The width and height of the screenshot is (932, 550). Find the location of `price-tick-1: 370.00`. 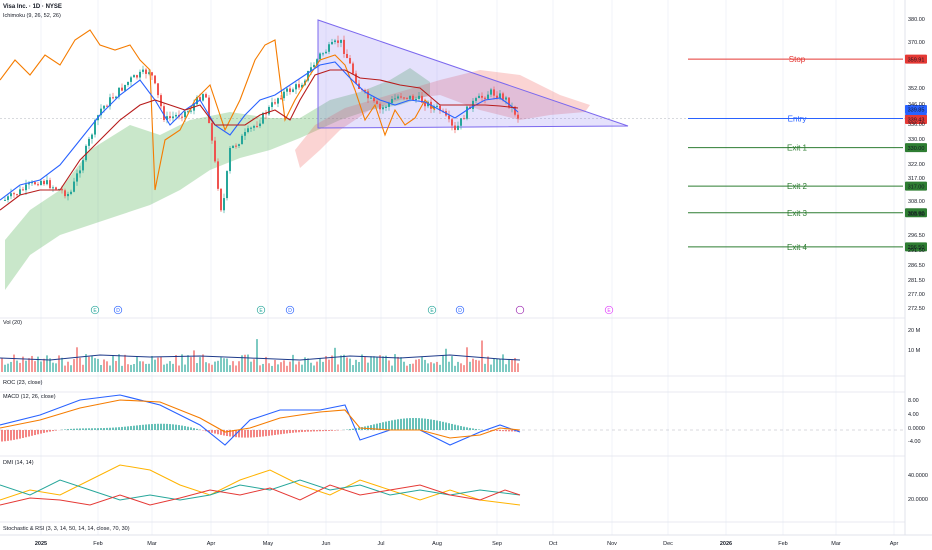

price-tick-1: 370.00 is located at coordinates (916, 43).